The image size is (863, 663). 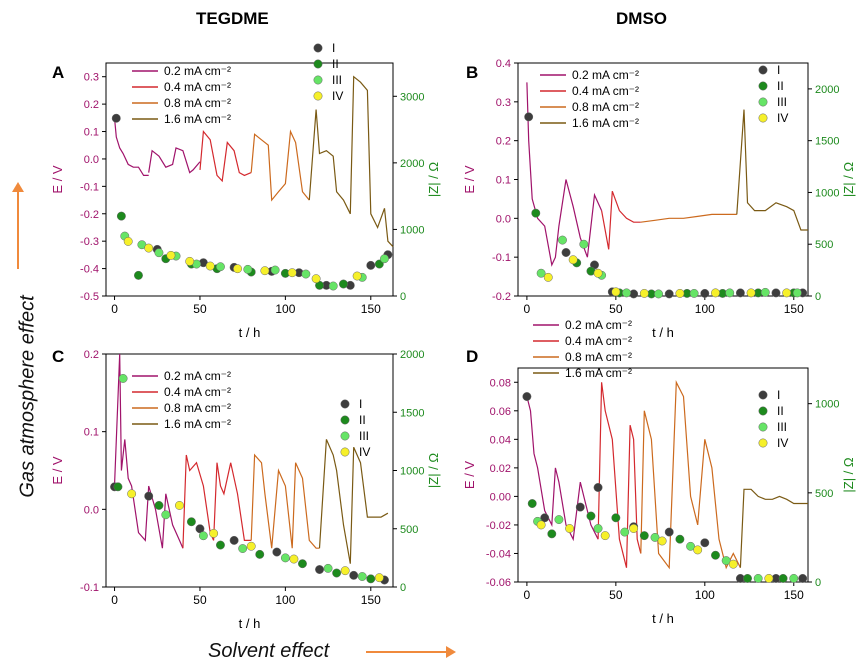 What do you see at coordinates (451, 652) in the screenshot?
I see `solvent-effect-arrow-head-icon` at bounding box center [451, 652].